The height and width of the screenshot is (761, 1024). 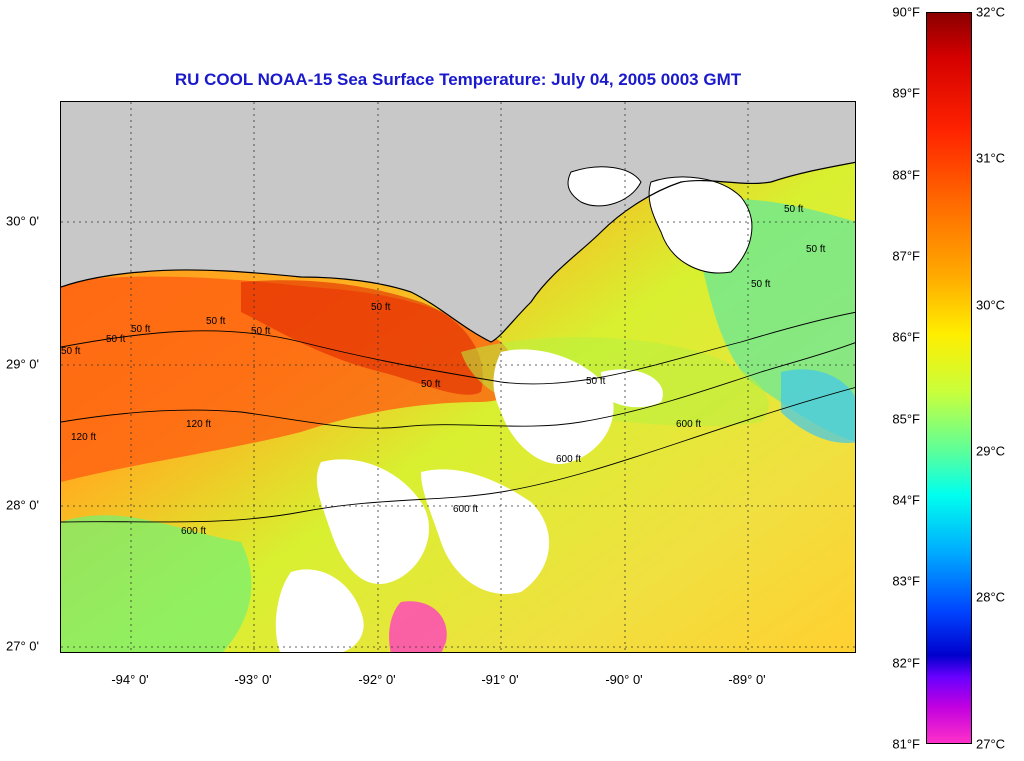 I want to click on longitude-label: -93° 0', so click(x=253, y=679).